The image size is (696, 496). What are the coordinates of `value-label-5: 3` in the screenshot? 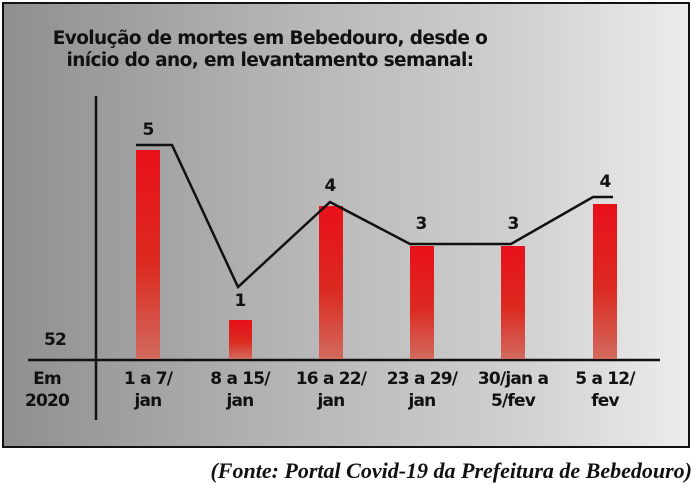 It's located at (513, 224).